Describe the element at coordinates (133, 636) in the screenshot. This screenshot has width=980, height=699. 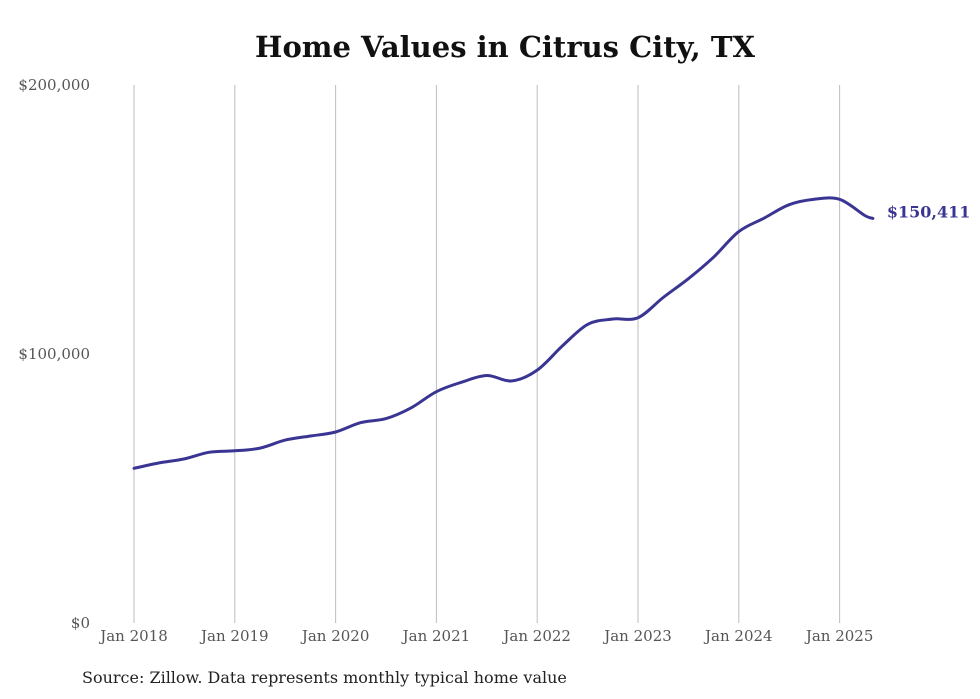
I see `x-tick-label: Jan 2018` at that location.